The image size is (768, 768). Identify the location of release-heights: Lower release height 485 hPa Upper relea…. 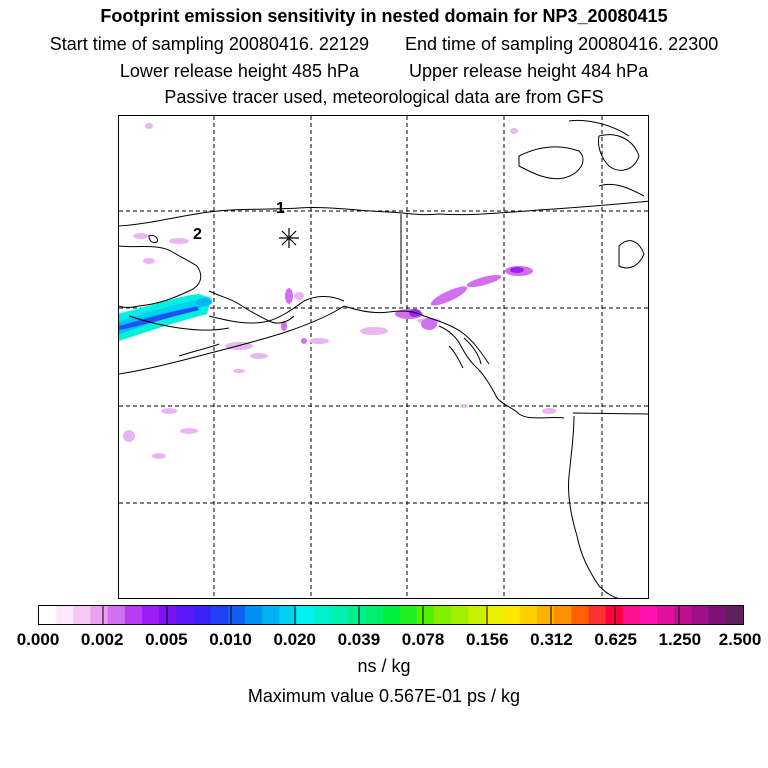
(384, 71).